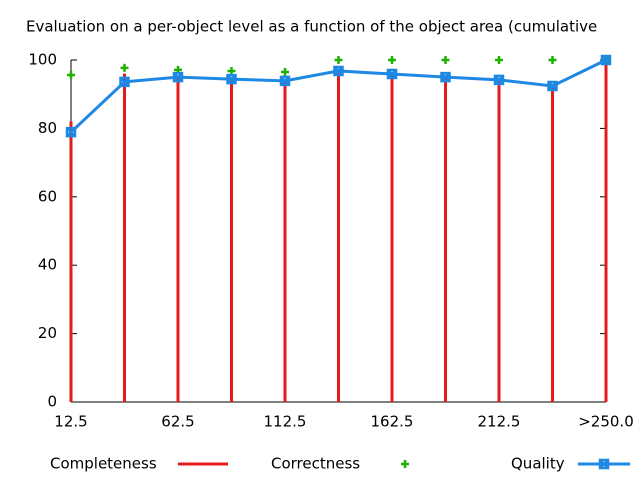 This screenshot has width=640, height=480. Describe the element at coordinates (42, 60) in the screenshot. I see `y-tick-label: 100` at that location.